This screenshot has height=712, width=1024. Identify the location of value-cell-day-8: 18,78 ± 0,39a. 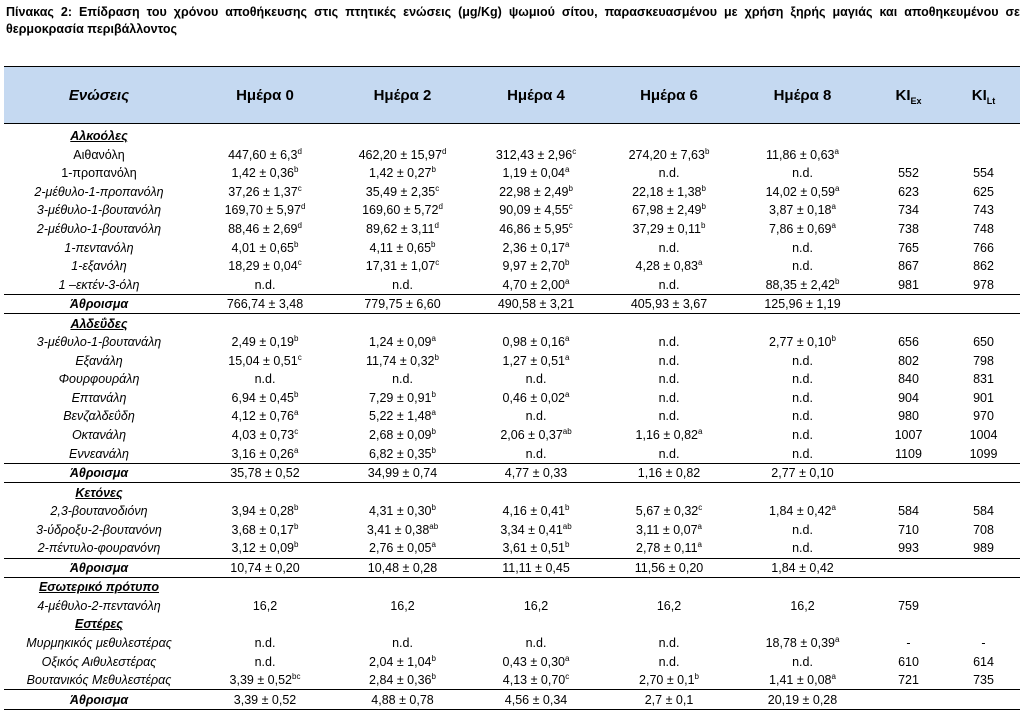
(802, 643).